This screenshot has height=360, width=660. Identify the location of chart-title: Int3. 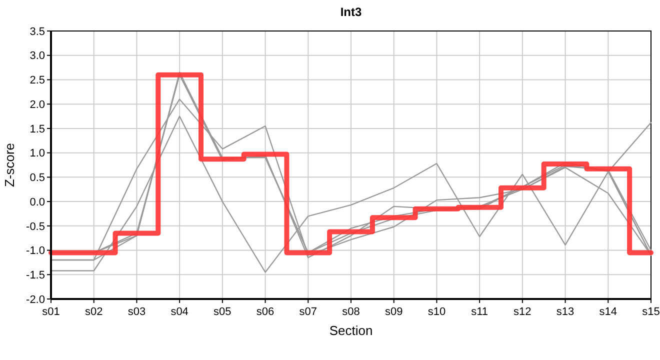
(351, 12).